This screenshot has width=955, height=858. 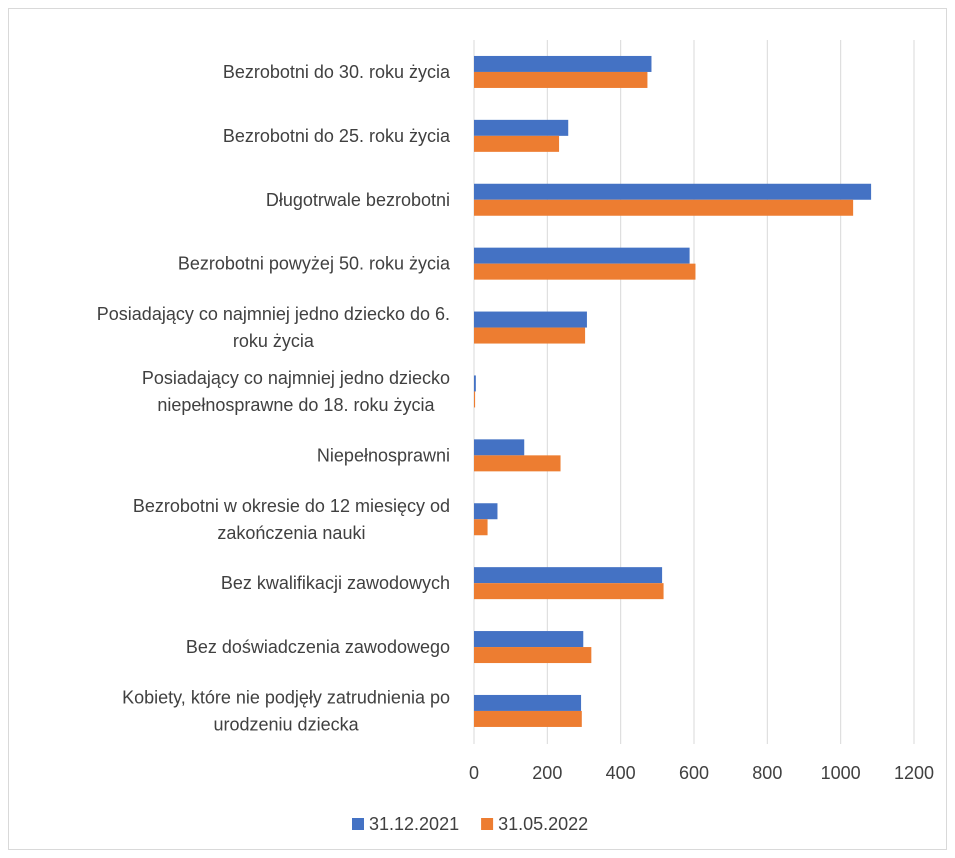 I want to click on category-label: Bez kwalifikacji zawodowych, so click(x=335, y=583).